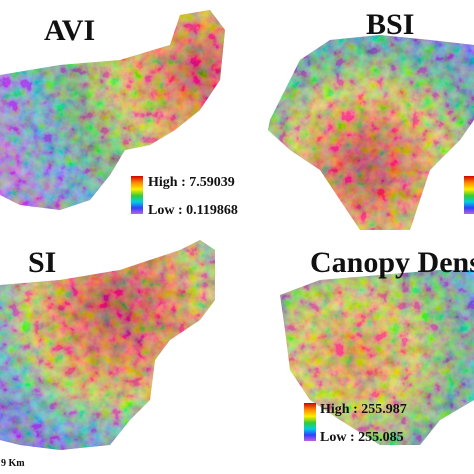  Describe the element at coordinates (191, 182) in the screenshot. I see `legend-high: High : 7.59039` at that location.